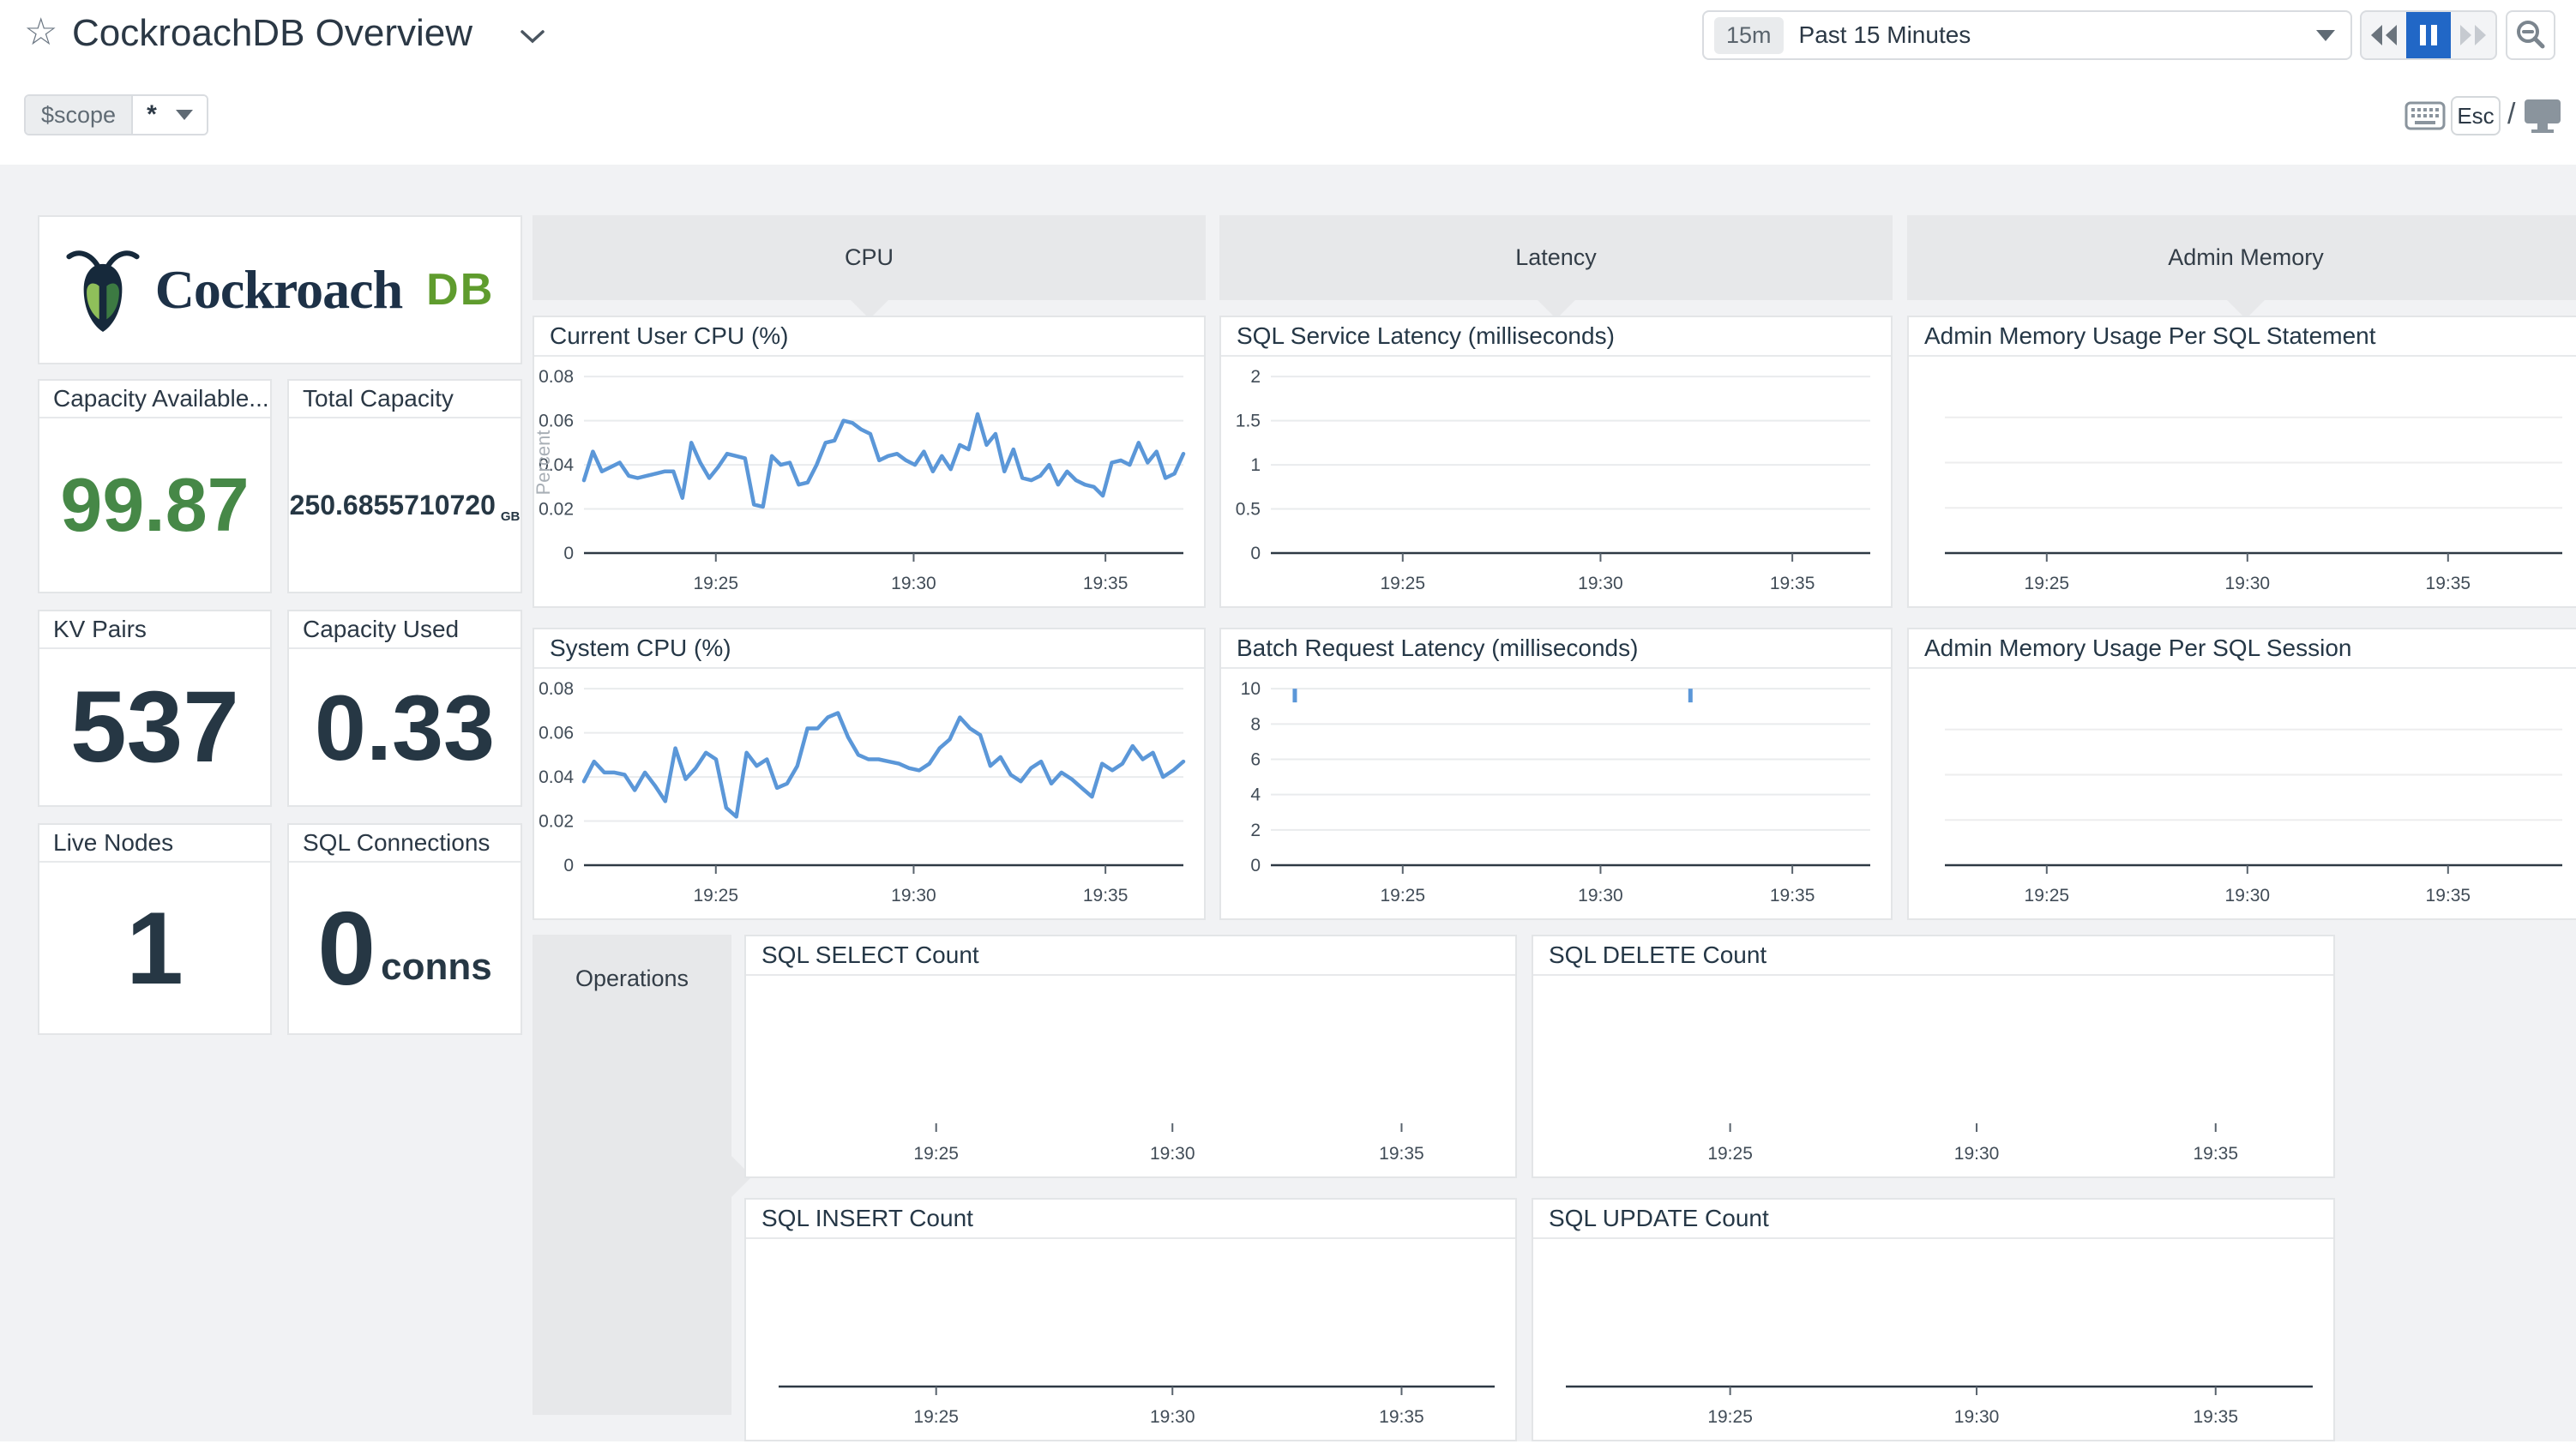 Image resolution: width=2576 pixels, height=1444 pixels. What do you see at coordinates (2242, 337) in the screenshot?
I see `chart-title: Admin Memory Usage Per SQL Statement` at bounding box center [2242, 337].